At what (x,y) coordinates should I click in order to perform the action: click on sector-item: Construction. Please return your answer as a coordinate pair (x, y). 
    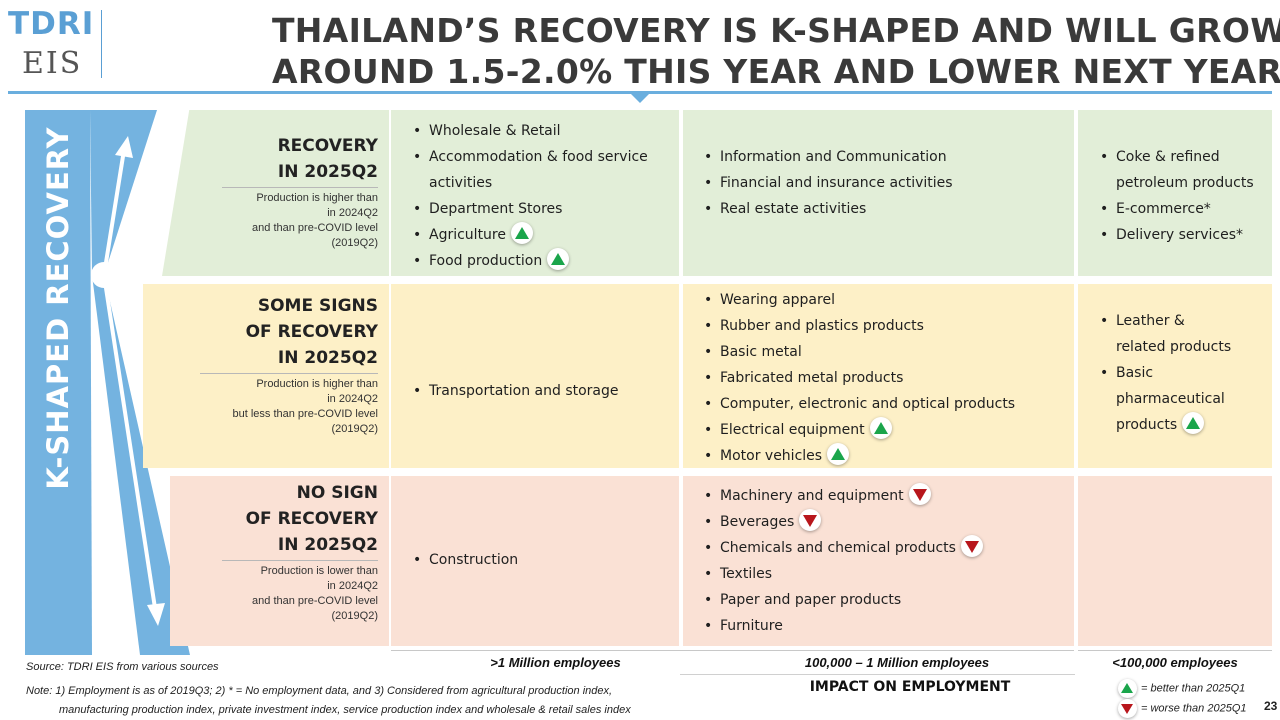
    Looking at the image, I should click on (464, 560).